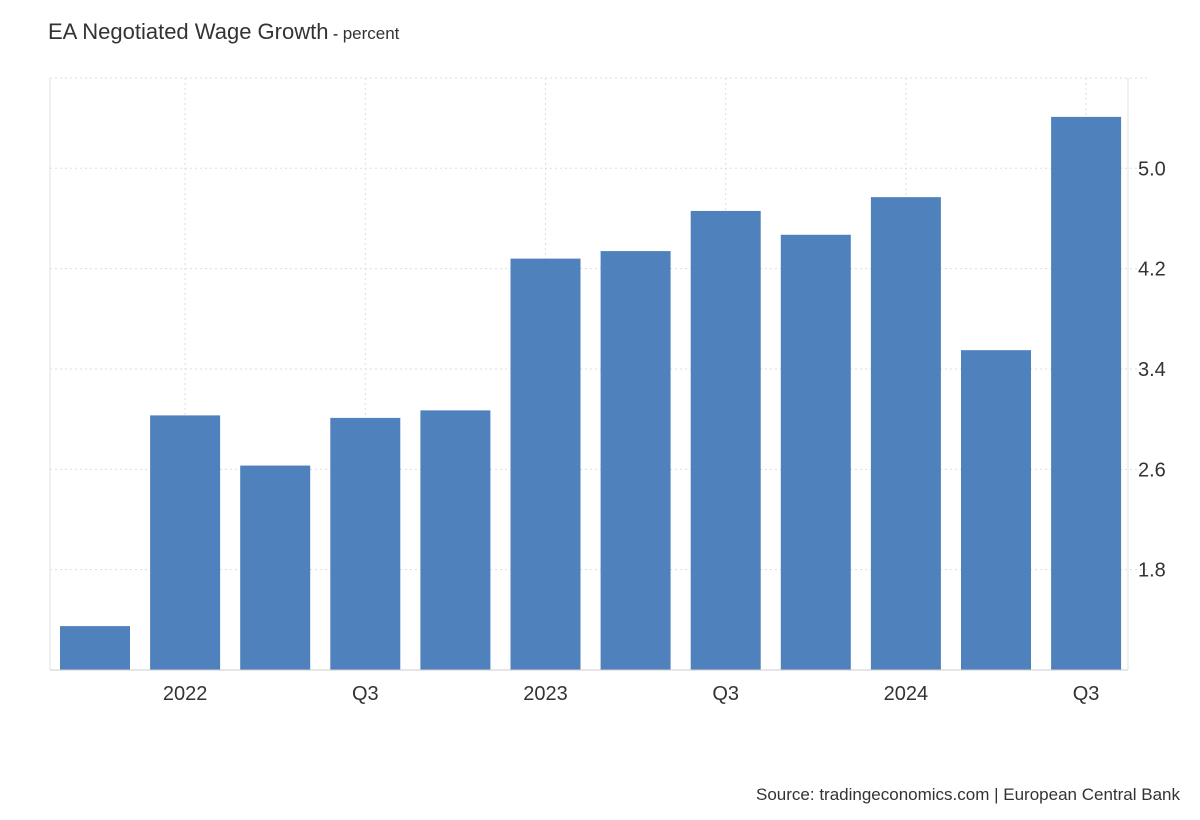 The width and height of the screenshot is (1200, 820). Describe the element at coordinates (185, 694) in the screenshot. I see `x-tick-label: 2022` at that location.